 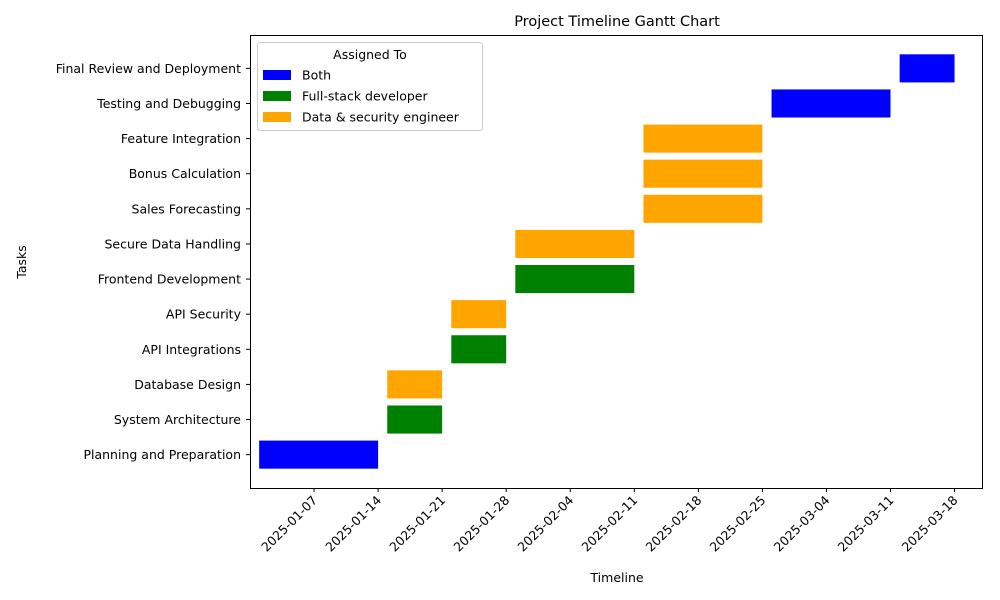 What do you see at coordinates (173, 243) in the screenshot?
I see `y-tick-label: Secure Data Handling` at bounding box center [173, 243].